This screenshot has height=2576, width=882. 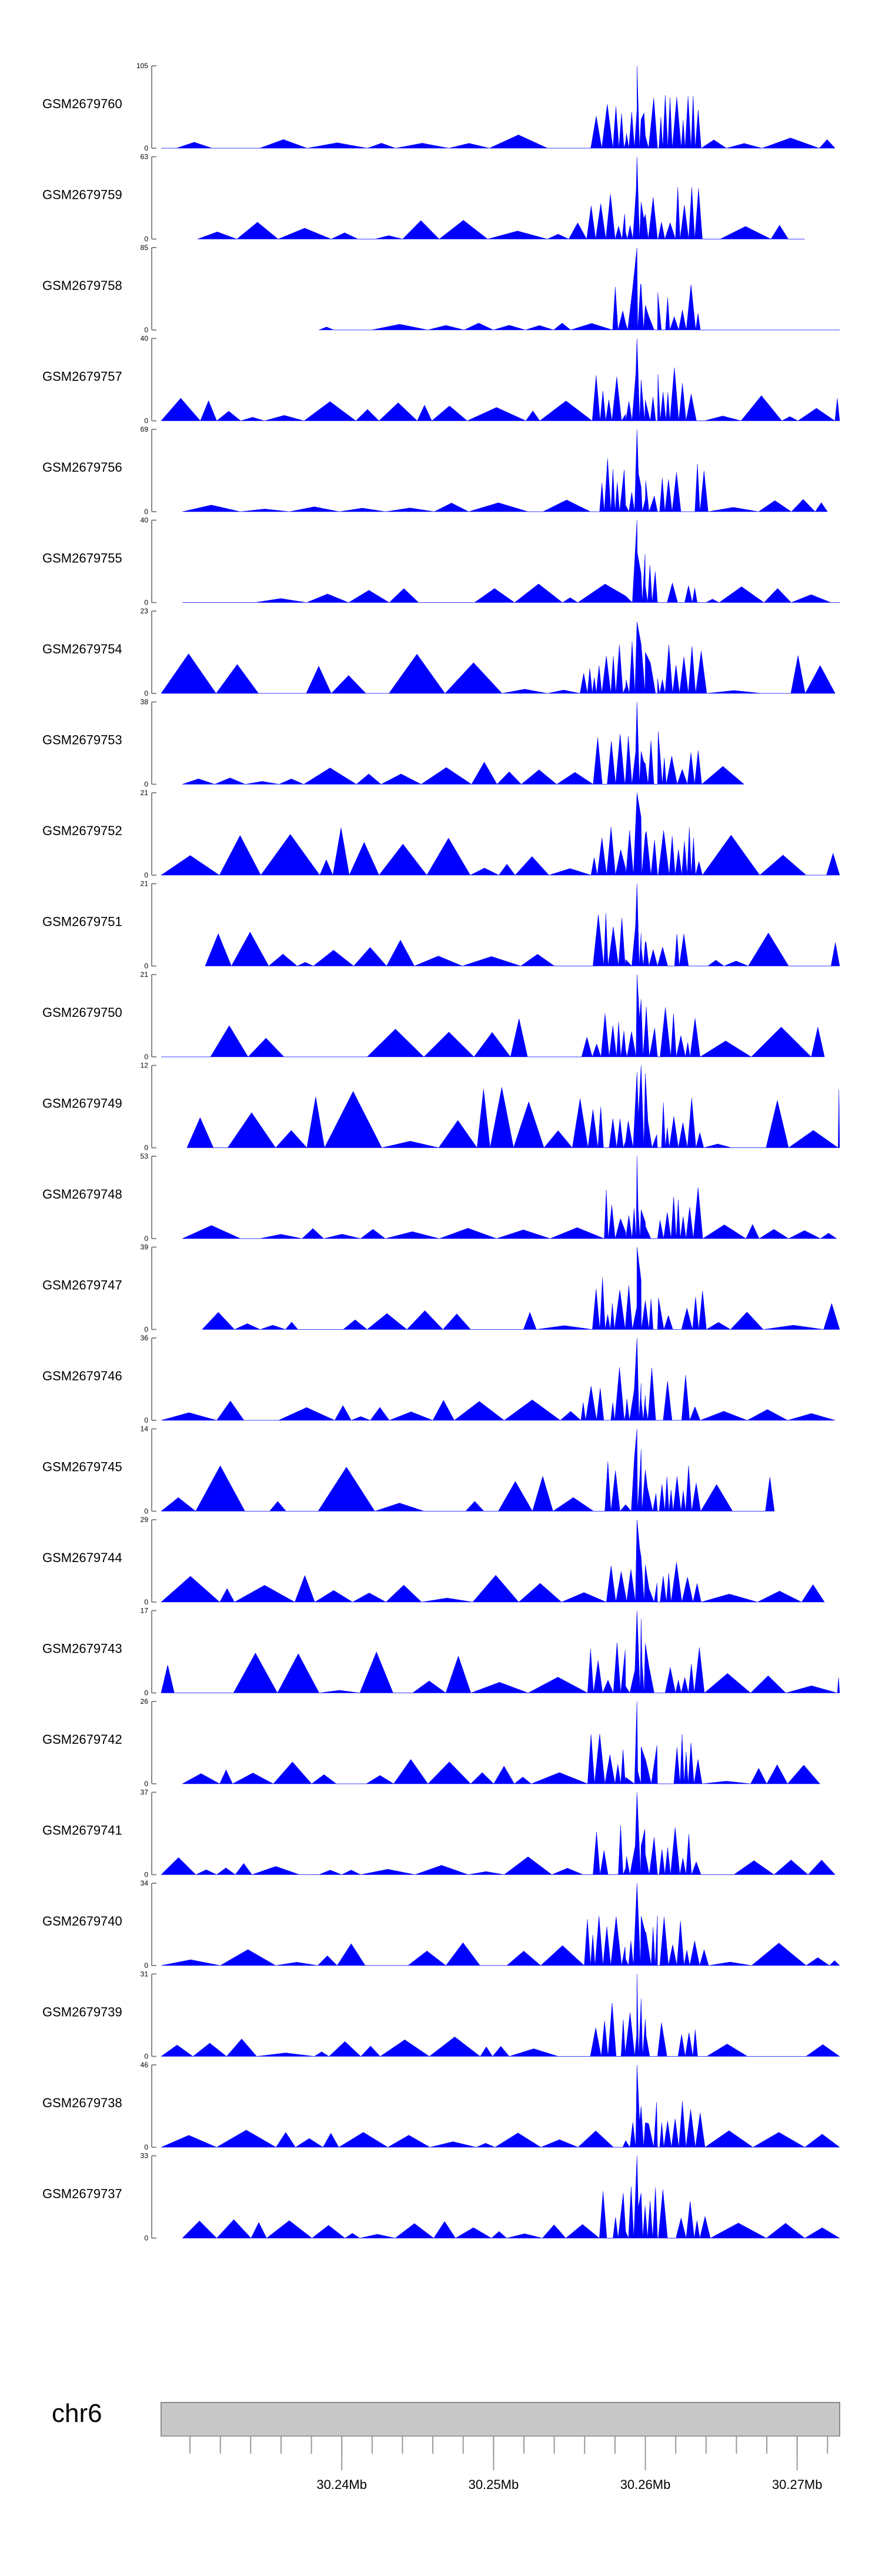 I want to click on track-GSM2679749: GSM2679749 12 0, so click(x=441, y=1107).